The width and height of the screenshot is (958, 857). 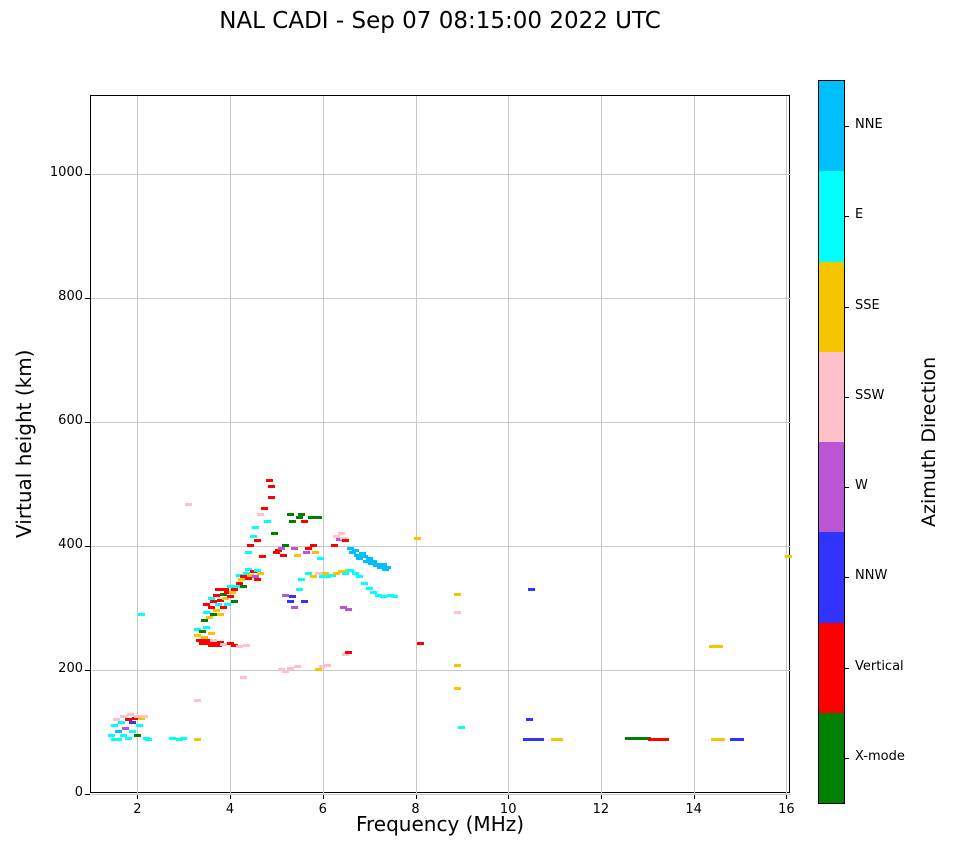 I want to click on chart-title: NAL CADI - Sep 07 08:15:00 2022 UTC, so click(x=440, y=21).